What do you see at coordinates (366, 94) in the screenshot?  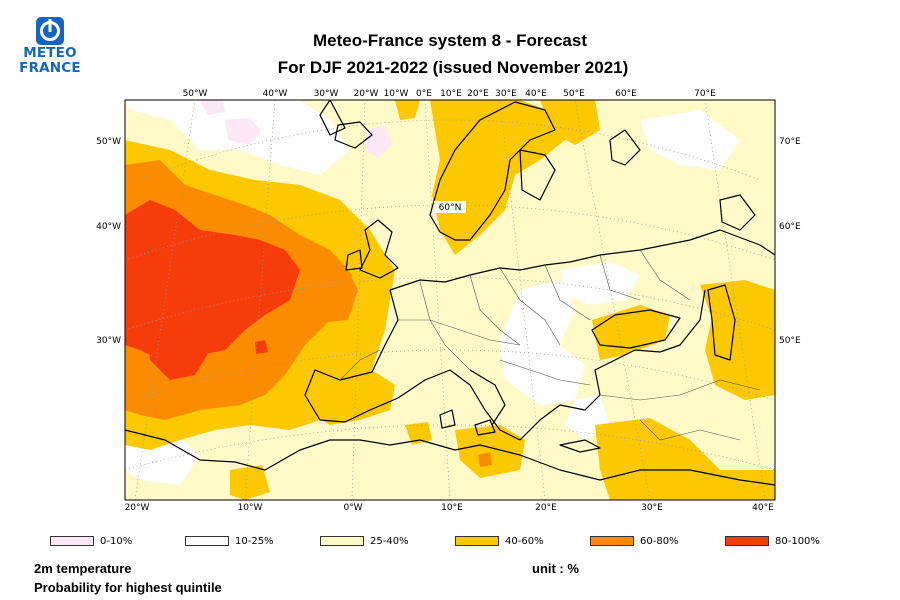 I see `top-label-4: 20°W` at bounding box center [366, 94].